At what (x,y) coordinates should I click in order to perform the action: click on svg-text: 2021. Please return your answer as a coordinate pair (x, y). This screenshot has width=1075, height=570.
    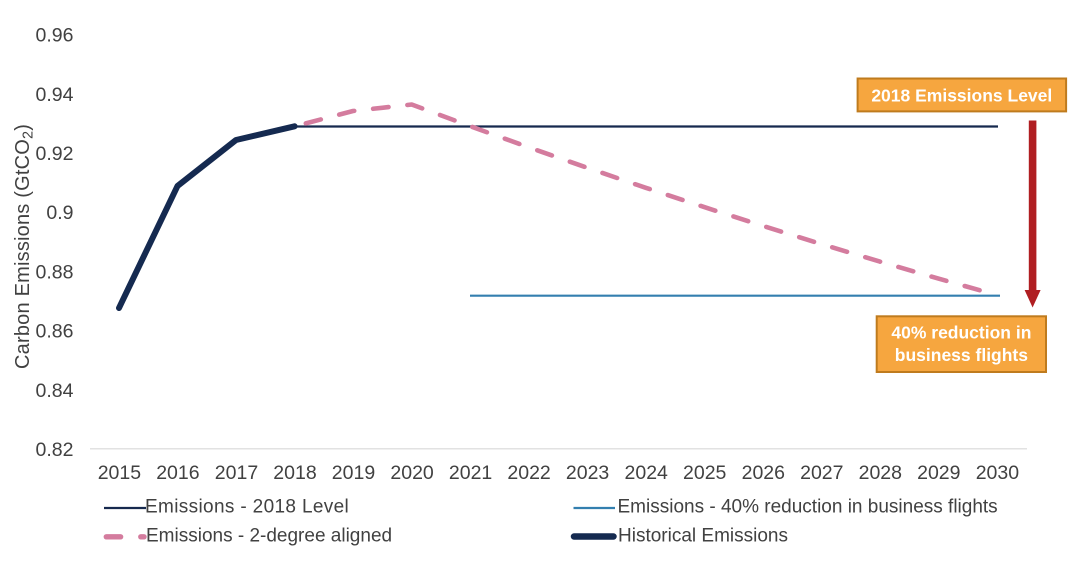
    Looking at the image, I should click on (470, 473).